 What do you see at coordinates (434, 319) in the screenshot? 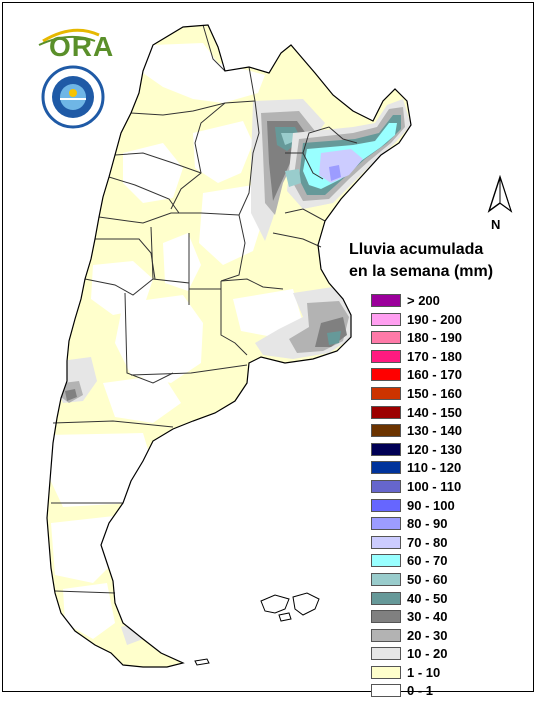
I see `legend-label: 190 - 200` at bounding box center [434, 319].